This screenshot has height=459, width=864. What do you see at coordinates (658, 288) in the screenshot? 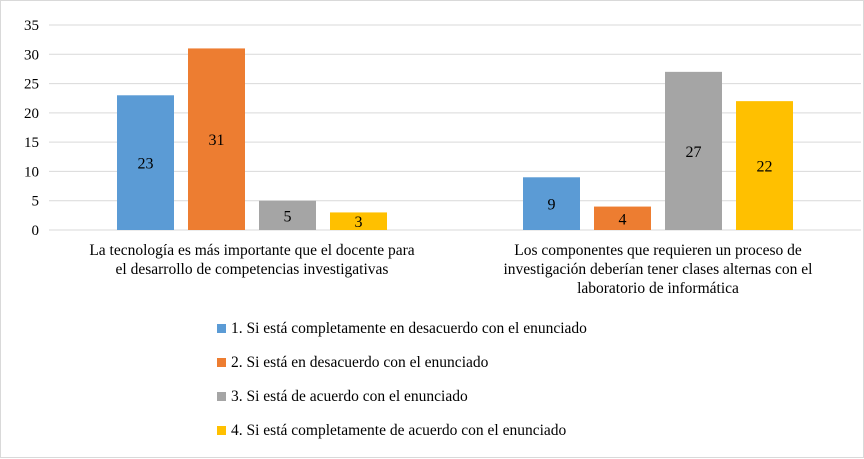
I see `category-label: laboratorio de informática` at bounding box center [658, 288].